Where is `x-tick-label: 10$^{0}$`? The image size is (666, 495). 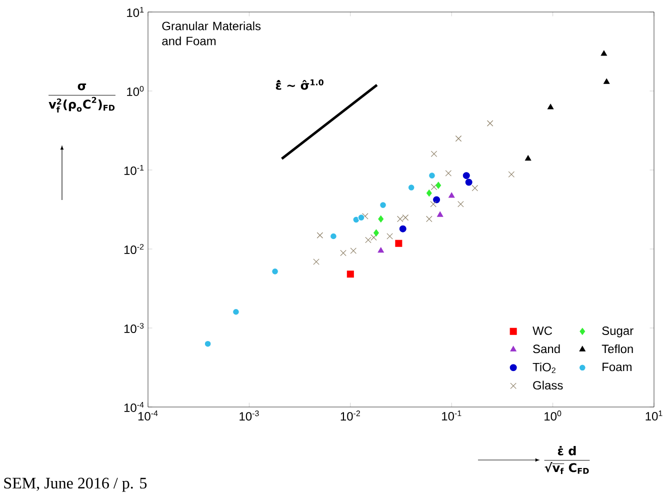 x-tick-label: 10$^{0}$ is located at coordinates (553, 415).